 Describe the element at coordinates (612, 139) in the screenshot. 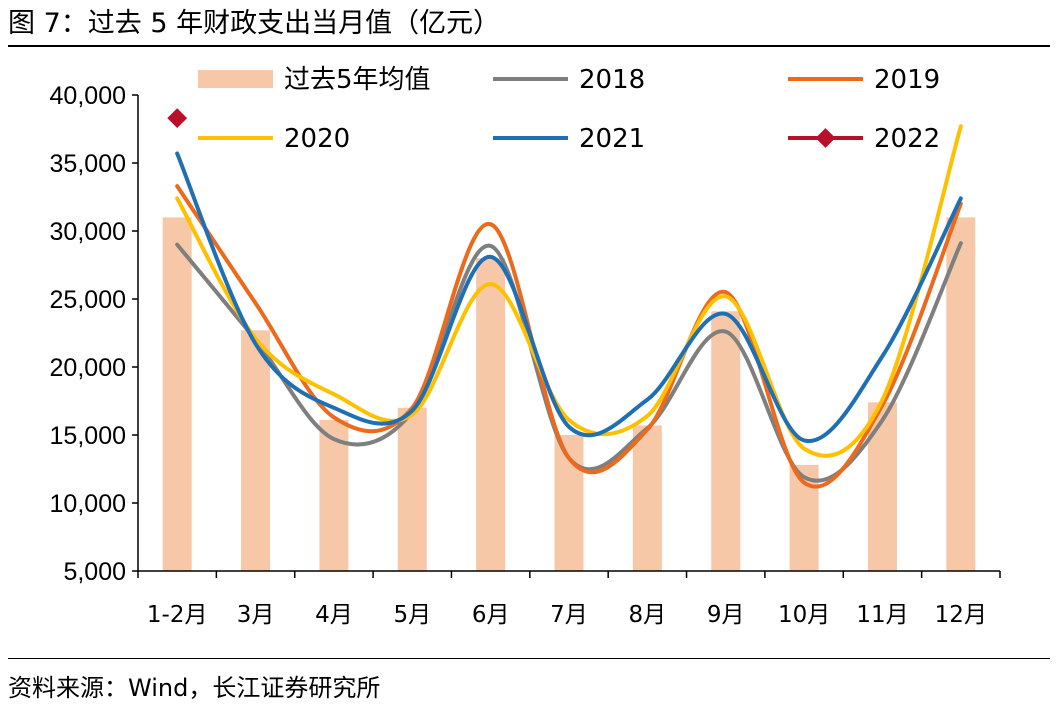

I see `legend-label: 2021` at that location.